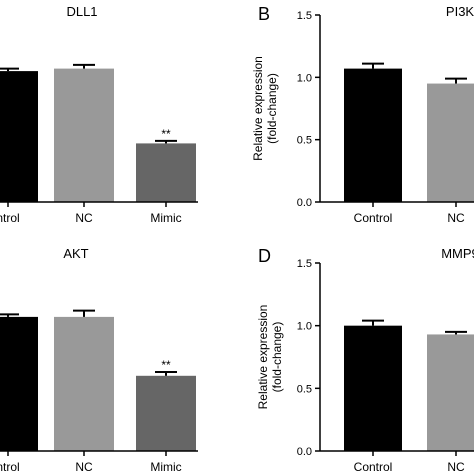 The width and height of the screenshot is (474, 474). Describe the element at coordinates (457, 253) in the screenshot. I see `chart-title: MMP9` at that location.